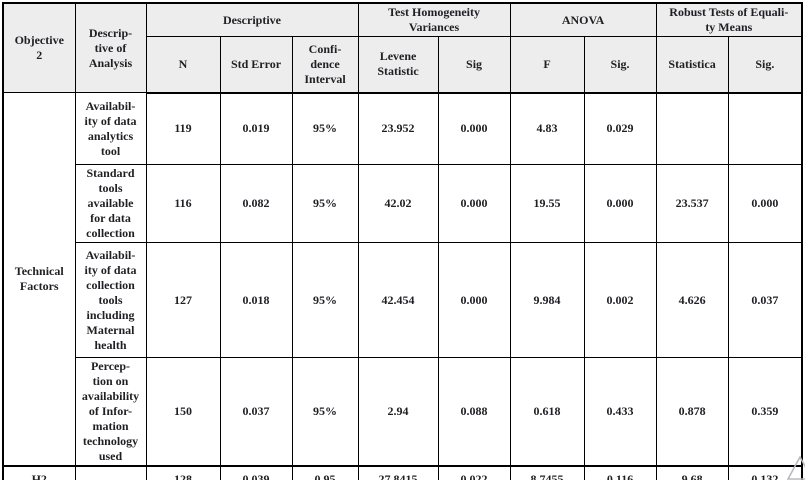 The width and height of the screenshot is (805, 480). Describe the element at coordinates (256, 203) in the screenshot. I see `data-cell: 0.082` at that location.